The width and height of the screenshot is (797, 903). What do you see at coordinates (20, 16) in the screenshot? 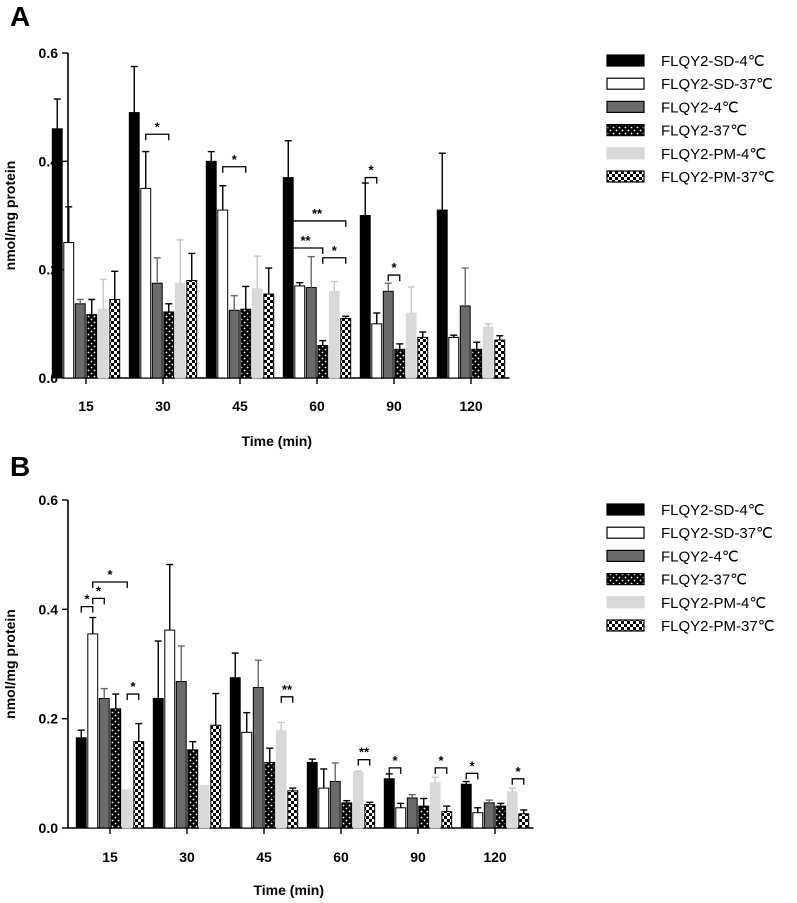
I see `panel-letter-a: A` at bounding box center [20, 16].